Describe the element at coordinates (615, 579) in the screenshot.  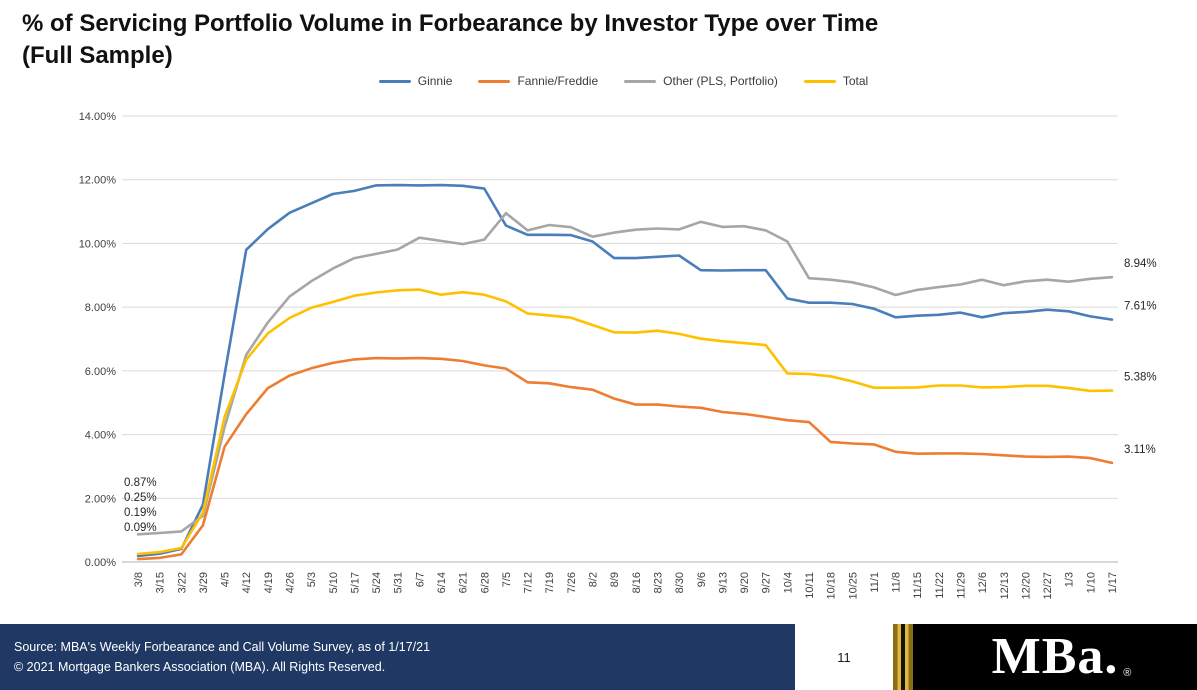
I see `x-tick-label: 8/9` at that location.